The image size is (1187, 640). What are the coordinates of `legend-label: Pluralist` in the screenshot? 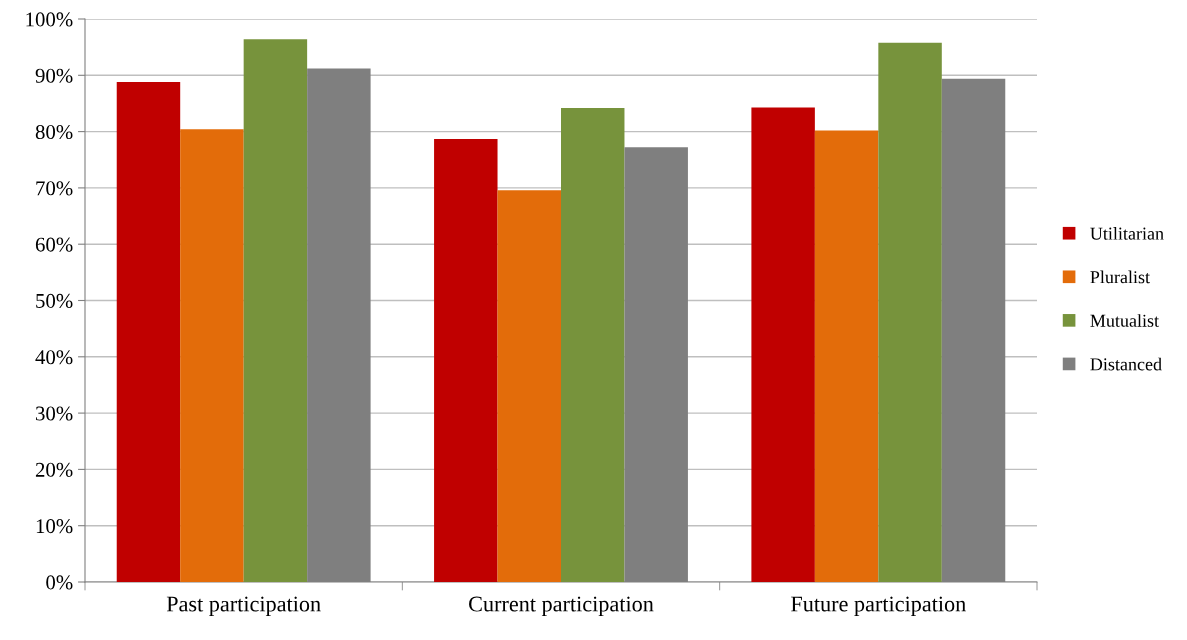 It's located at (1120, 277).